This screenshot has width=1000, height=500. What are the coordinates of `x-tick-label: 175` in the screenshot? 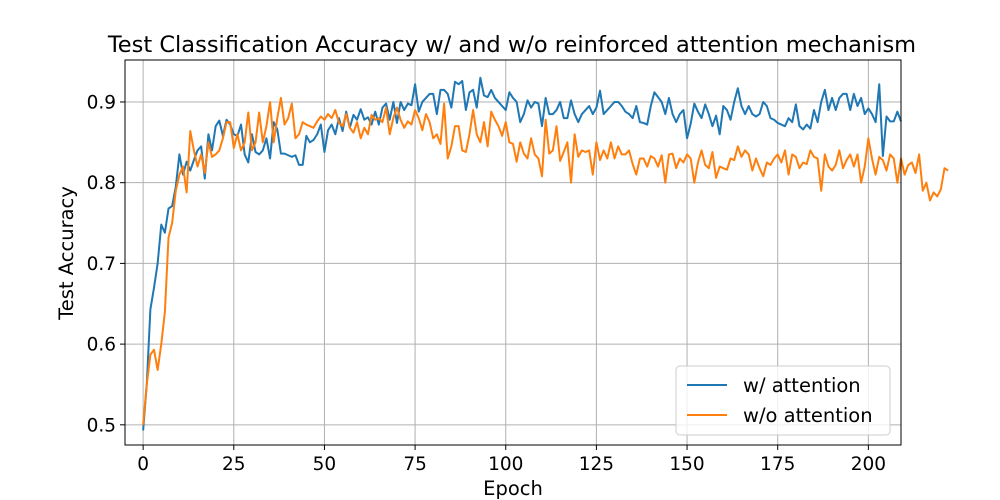 It's located at (777, 464).